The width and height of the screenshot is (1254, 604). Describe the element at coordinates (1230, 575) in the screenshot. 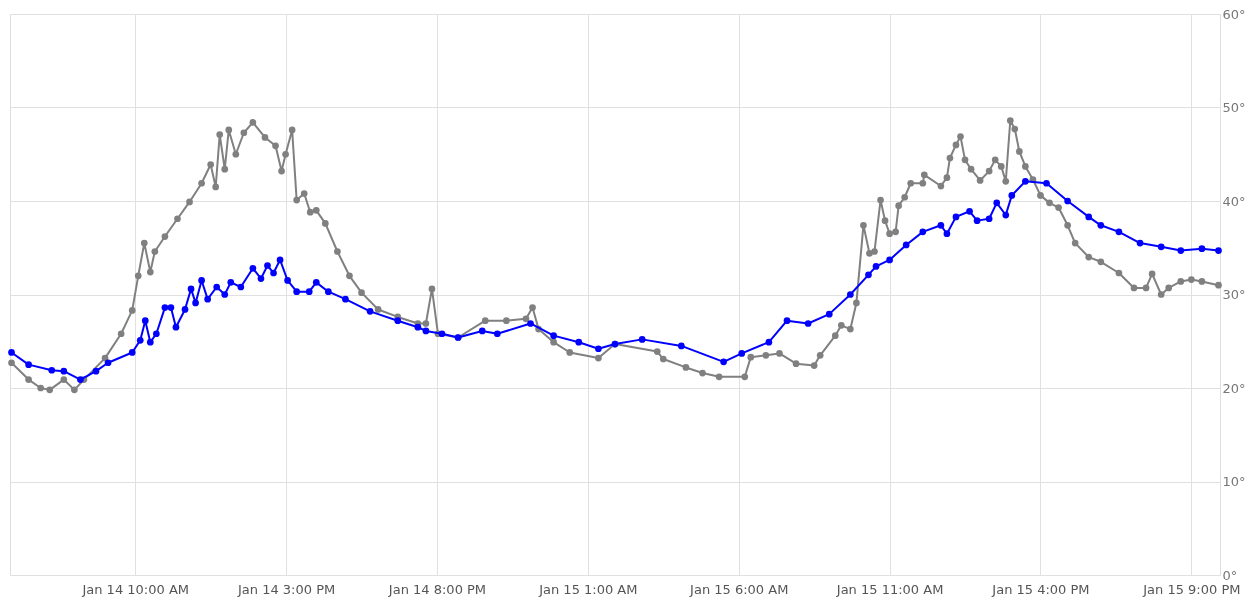

I see `y-tick-label: 0°` at that location.